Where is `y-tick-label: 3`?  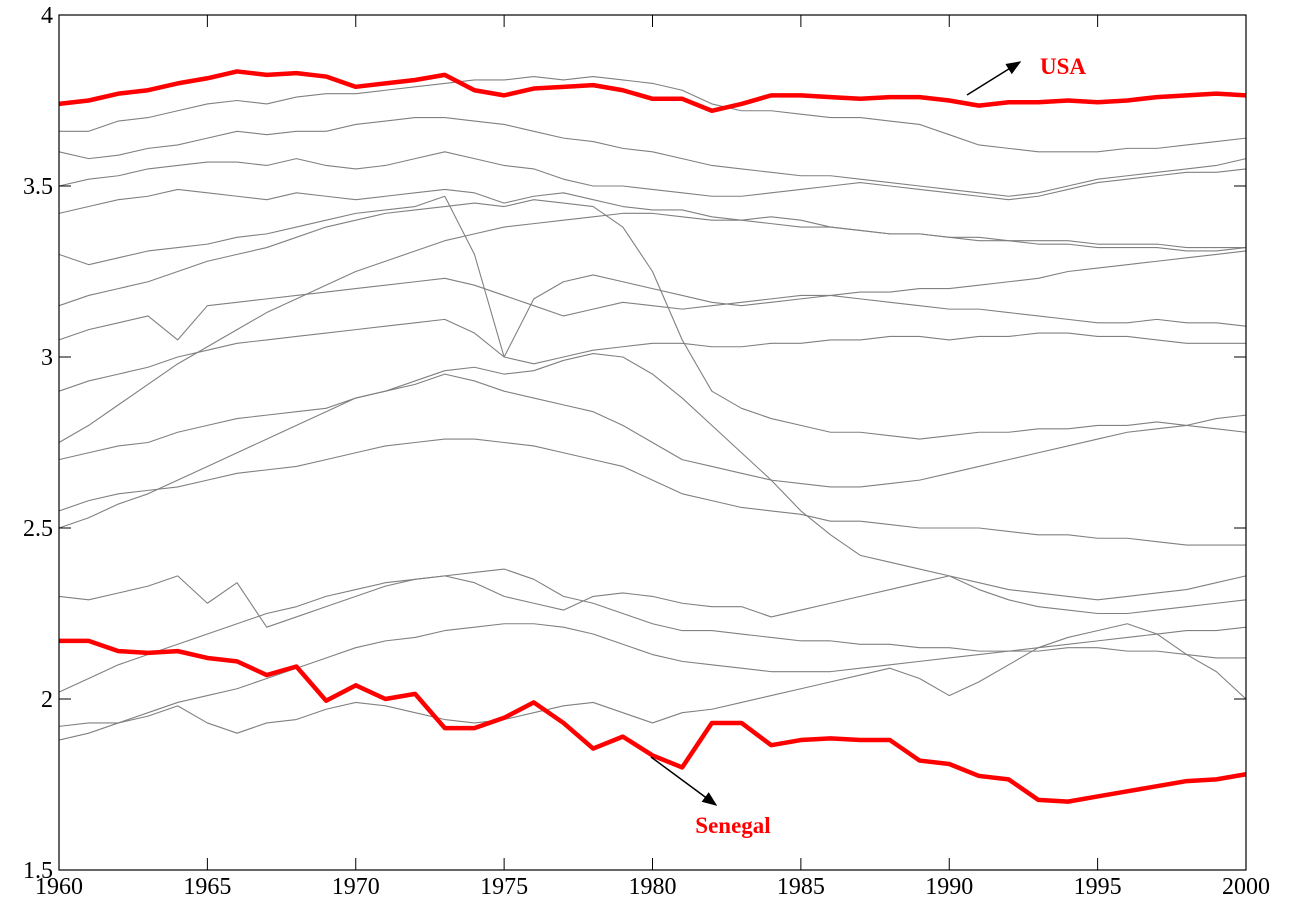
y-tick-label: 3 is located at coordinates (47, 358).